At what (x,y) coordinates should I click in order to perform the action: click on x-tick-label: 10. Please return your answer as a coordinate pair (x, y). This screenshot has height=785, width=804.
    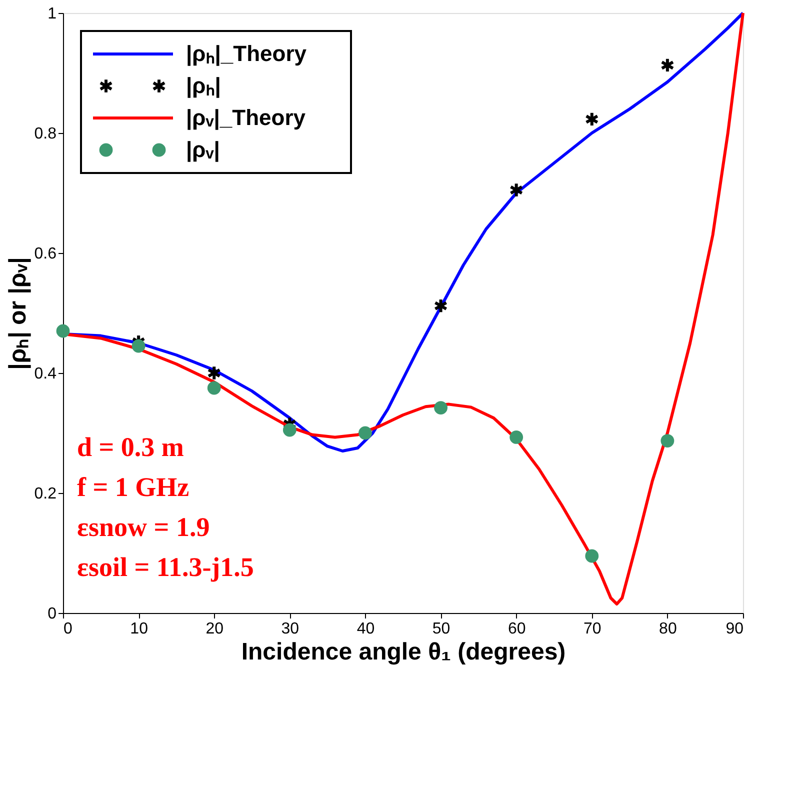
    Looking at the image, I should click on (139, 629).